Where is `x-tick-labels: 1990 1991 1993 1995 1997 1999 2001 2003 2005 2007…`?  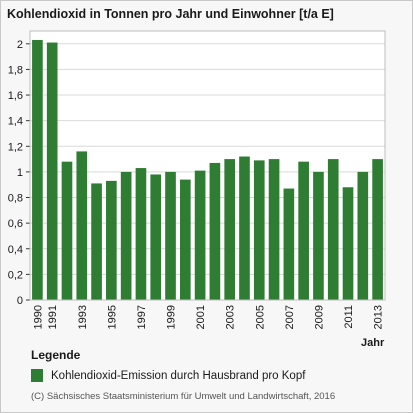
x-tick-labels: 1990 1991 1993 1995 1997 1999 2001 2003 2005 2007… is located at coordinates (208, 317).